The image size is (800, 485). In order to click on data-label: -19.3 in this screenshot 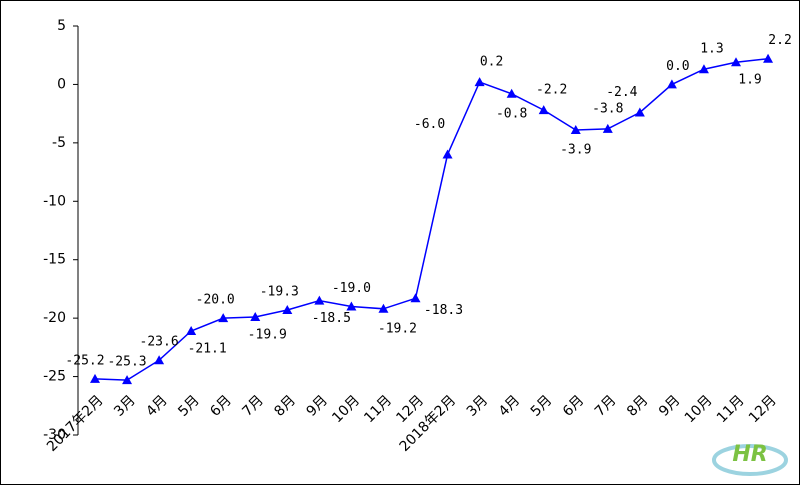, I will do `click(279, 291)`.